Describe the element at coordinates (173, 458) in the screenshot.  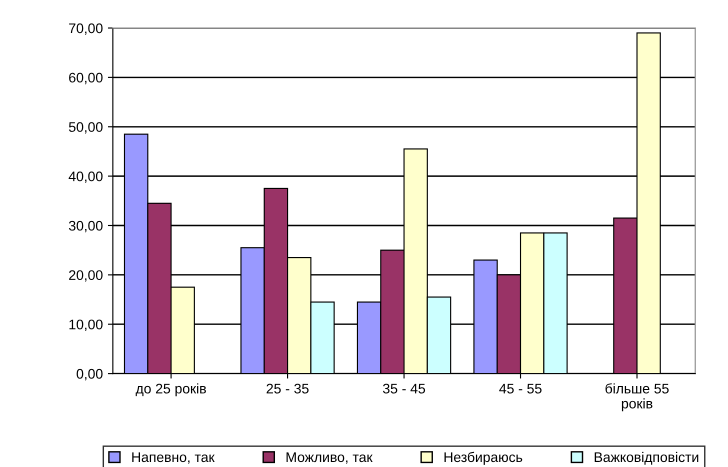
I see `legend-label: Напевно, так` at that location.